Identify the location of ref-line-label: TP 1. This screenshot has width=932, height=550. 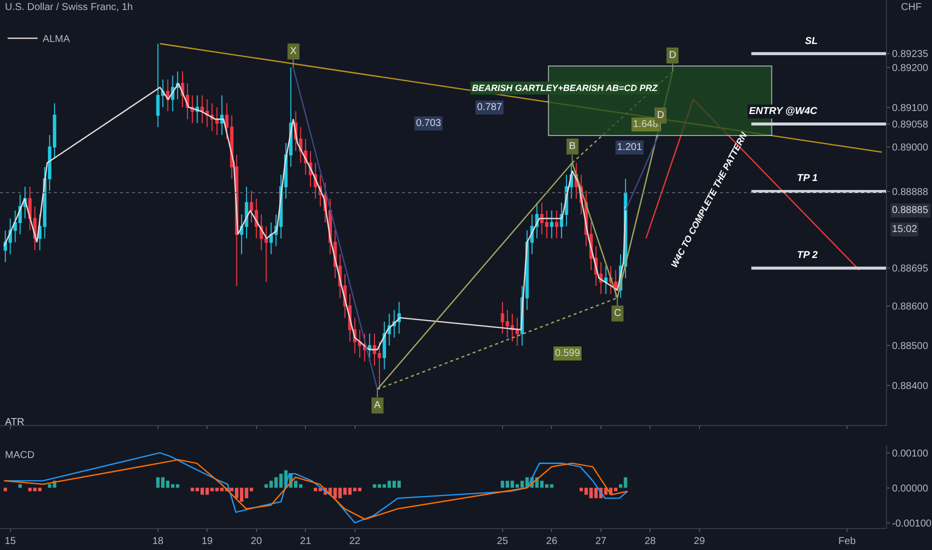
(807, 178).